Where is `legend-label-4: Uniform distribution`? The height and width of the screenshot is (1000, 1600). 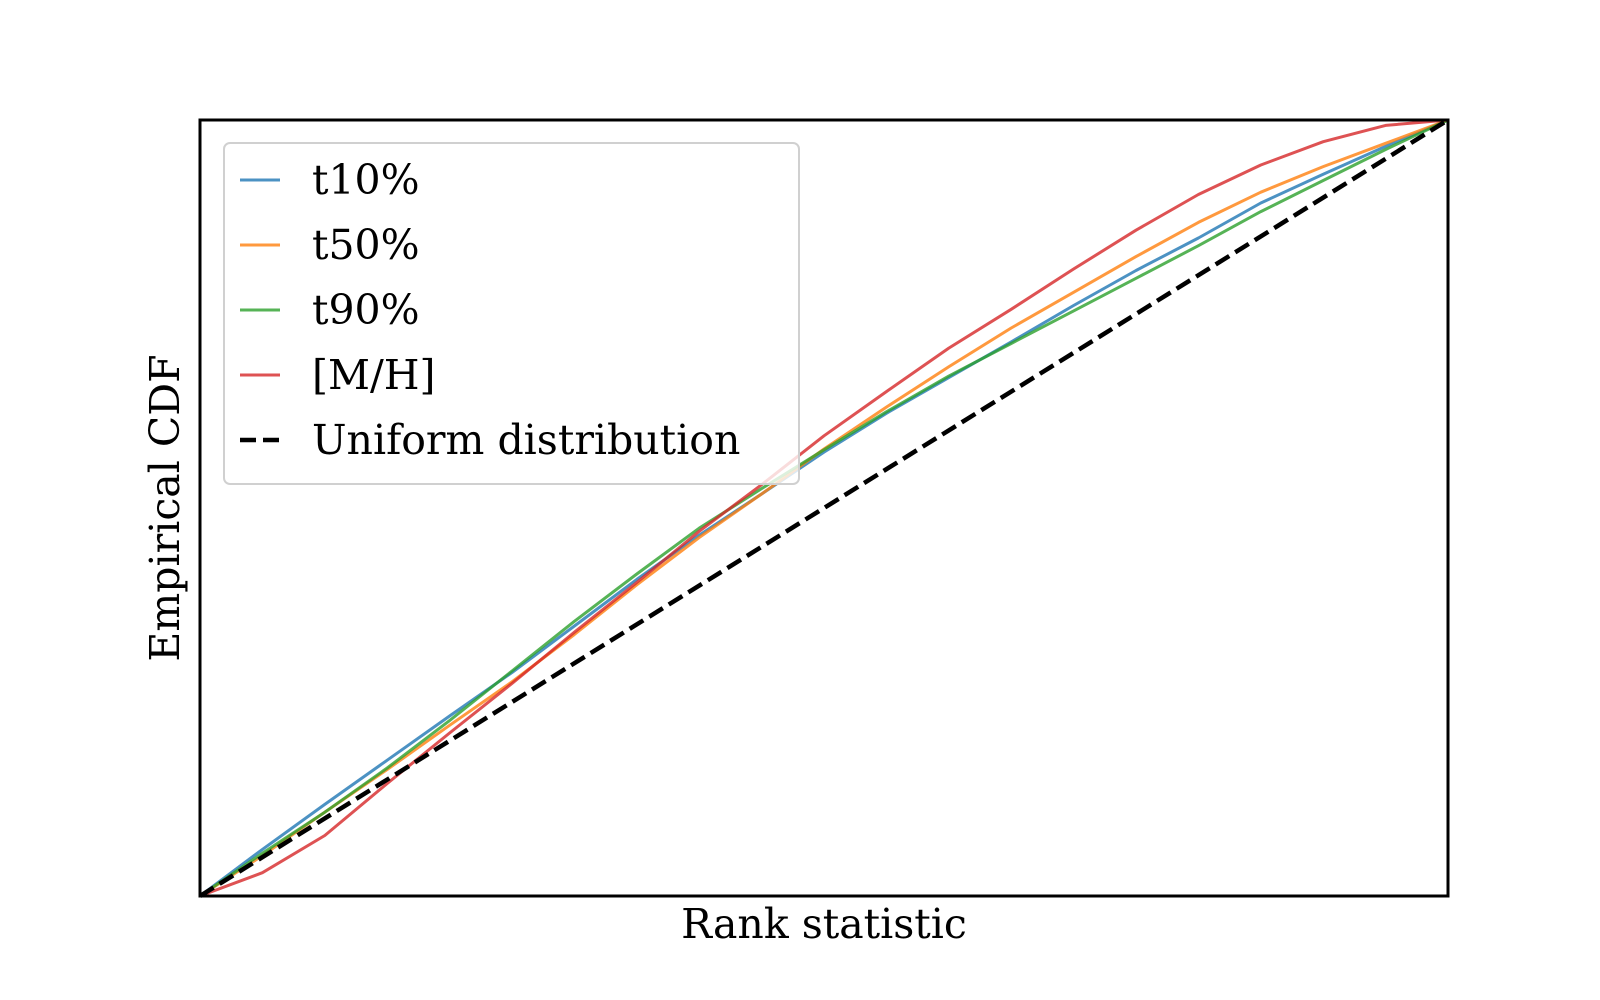
legend-label-4: Uniform distribution is located at coordinates (526, 440).